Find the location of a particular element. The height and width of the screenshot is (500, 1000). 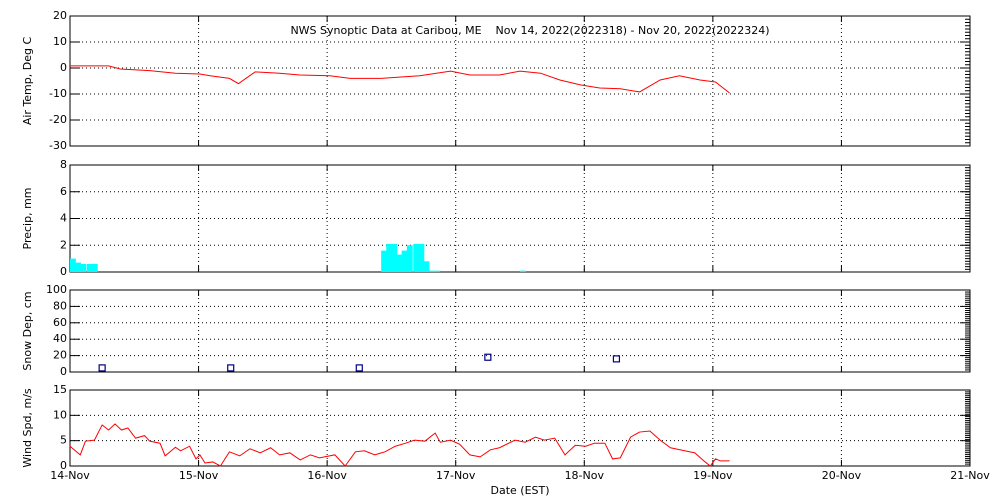

y-tick-label: 6 is located at coordinates (63, 191).